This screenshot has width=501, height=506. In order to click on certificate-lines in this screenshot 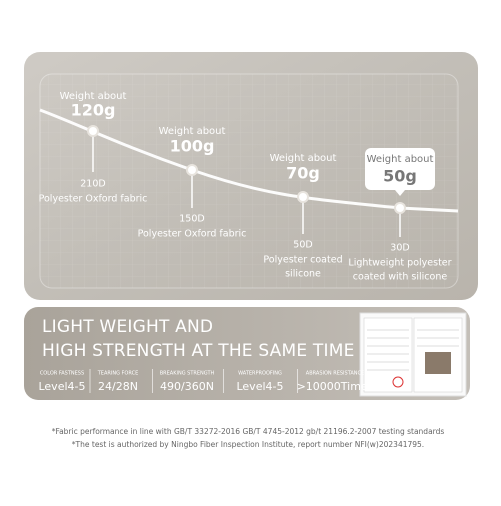, I will do `click(413, 350)`.